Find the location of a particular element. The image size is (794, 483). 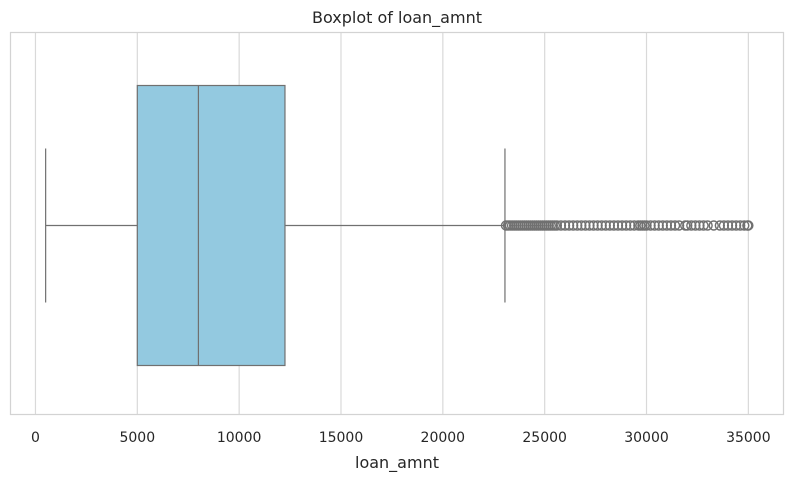

x-tick-label: 35000 is located at coordinates (748, 438).